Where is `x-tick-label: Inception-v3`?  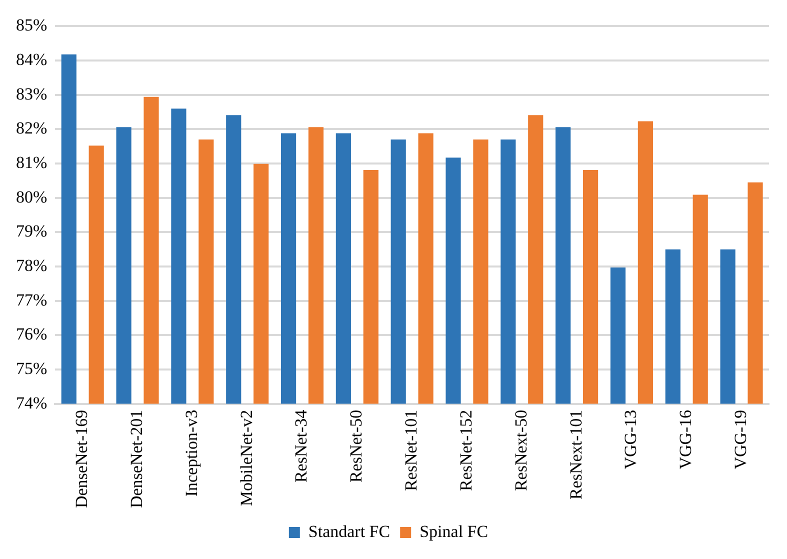
x-tick-label: Inception-v3 is located at coordinates (191, 453).